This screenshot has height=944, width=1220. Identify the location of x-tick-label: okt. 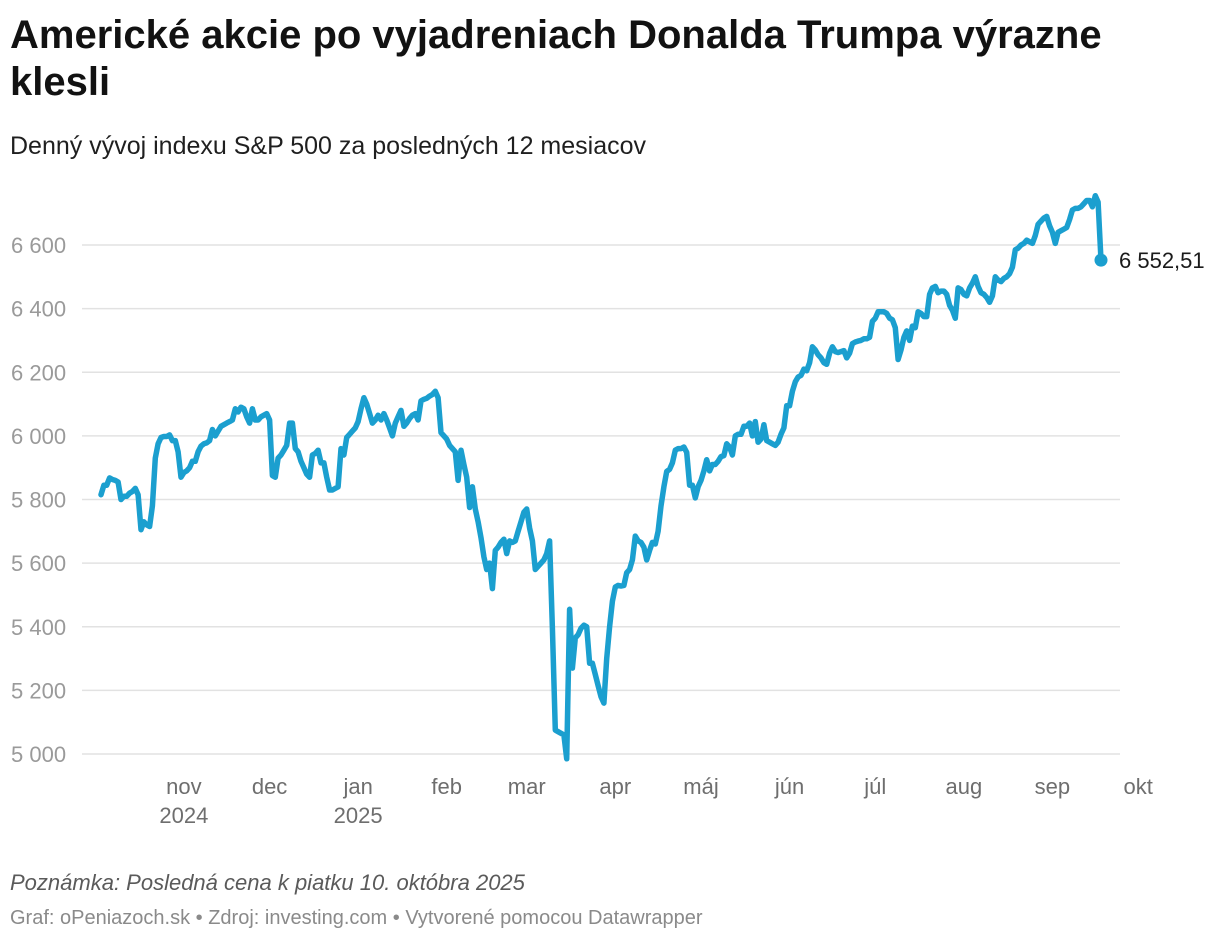
(1137, 786).